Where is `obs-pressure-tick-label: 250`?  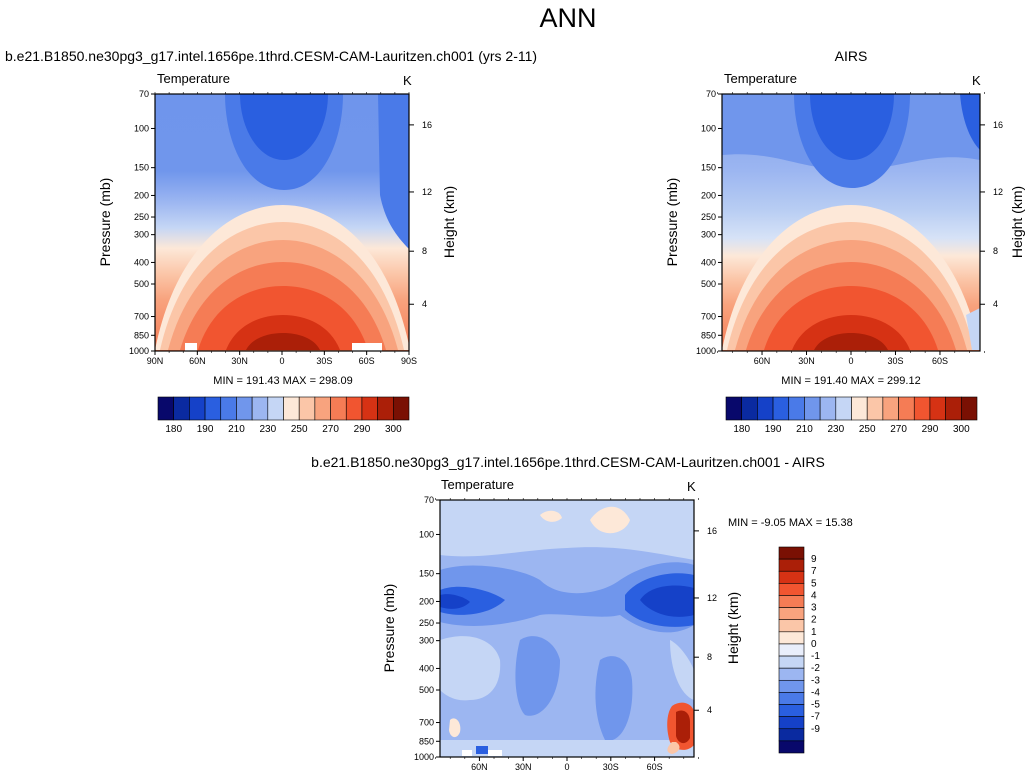
obs-pressure-tick-label: 250 is located at coordinates (708, 217).